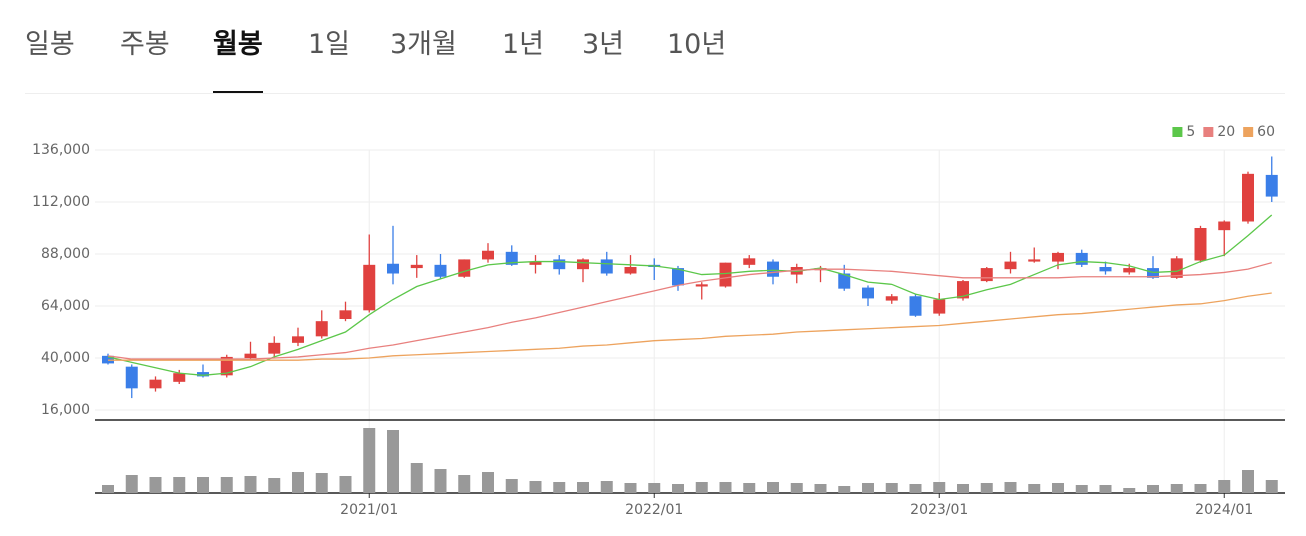  What do you see at coordinates (238, 92) in the screenshot?
I see `active-underline` at bounding box center [238, 92].